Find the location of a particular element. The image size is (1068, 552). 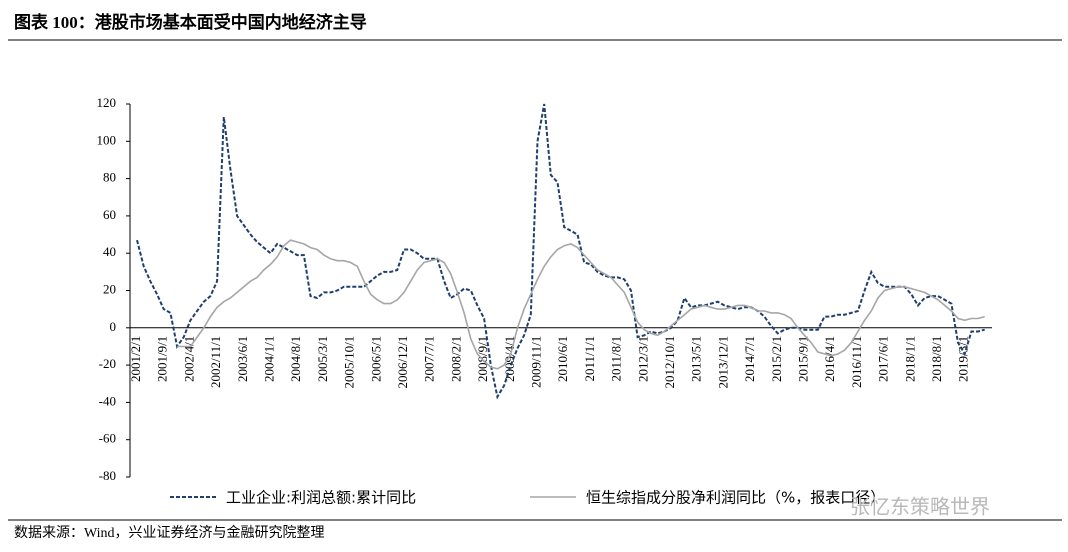

y-tick-label: -60 is located at coordinates (107, 438).